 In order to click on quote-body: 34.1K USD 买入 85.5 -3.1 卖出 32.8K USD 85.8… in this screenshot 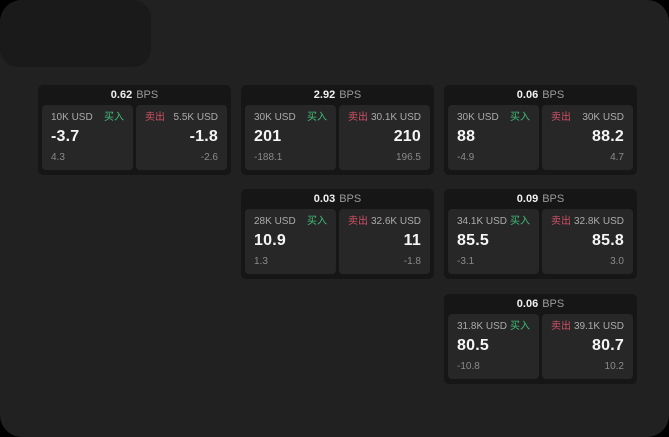, I will do `click(540, 241)`.